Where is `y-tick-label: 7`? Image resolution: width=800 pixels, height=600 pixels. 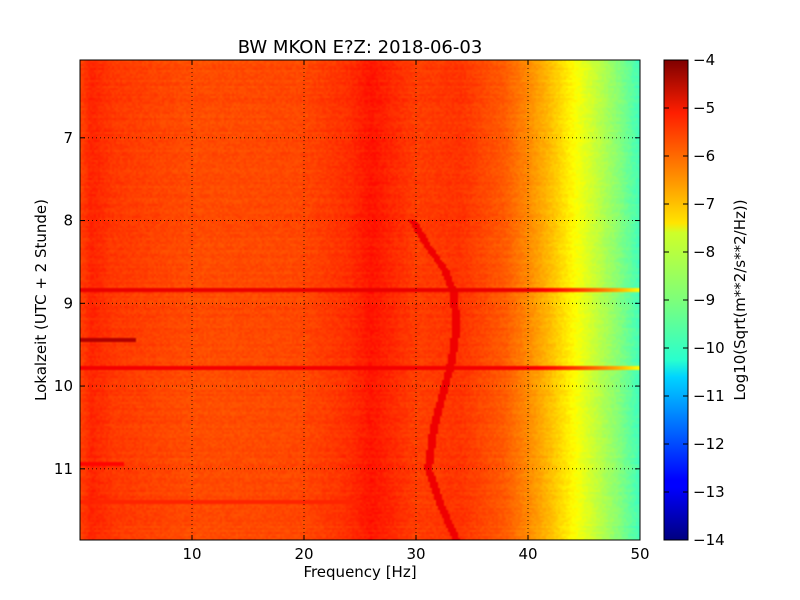 y-tick-label: 7 is located at coordinates (68, 138).